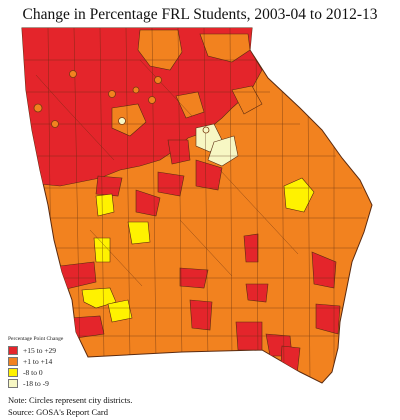  Describe the element at coordinates (33, 372) in the screenshot. I see `legend-label: -8 to 0` at that location.